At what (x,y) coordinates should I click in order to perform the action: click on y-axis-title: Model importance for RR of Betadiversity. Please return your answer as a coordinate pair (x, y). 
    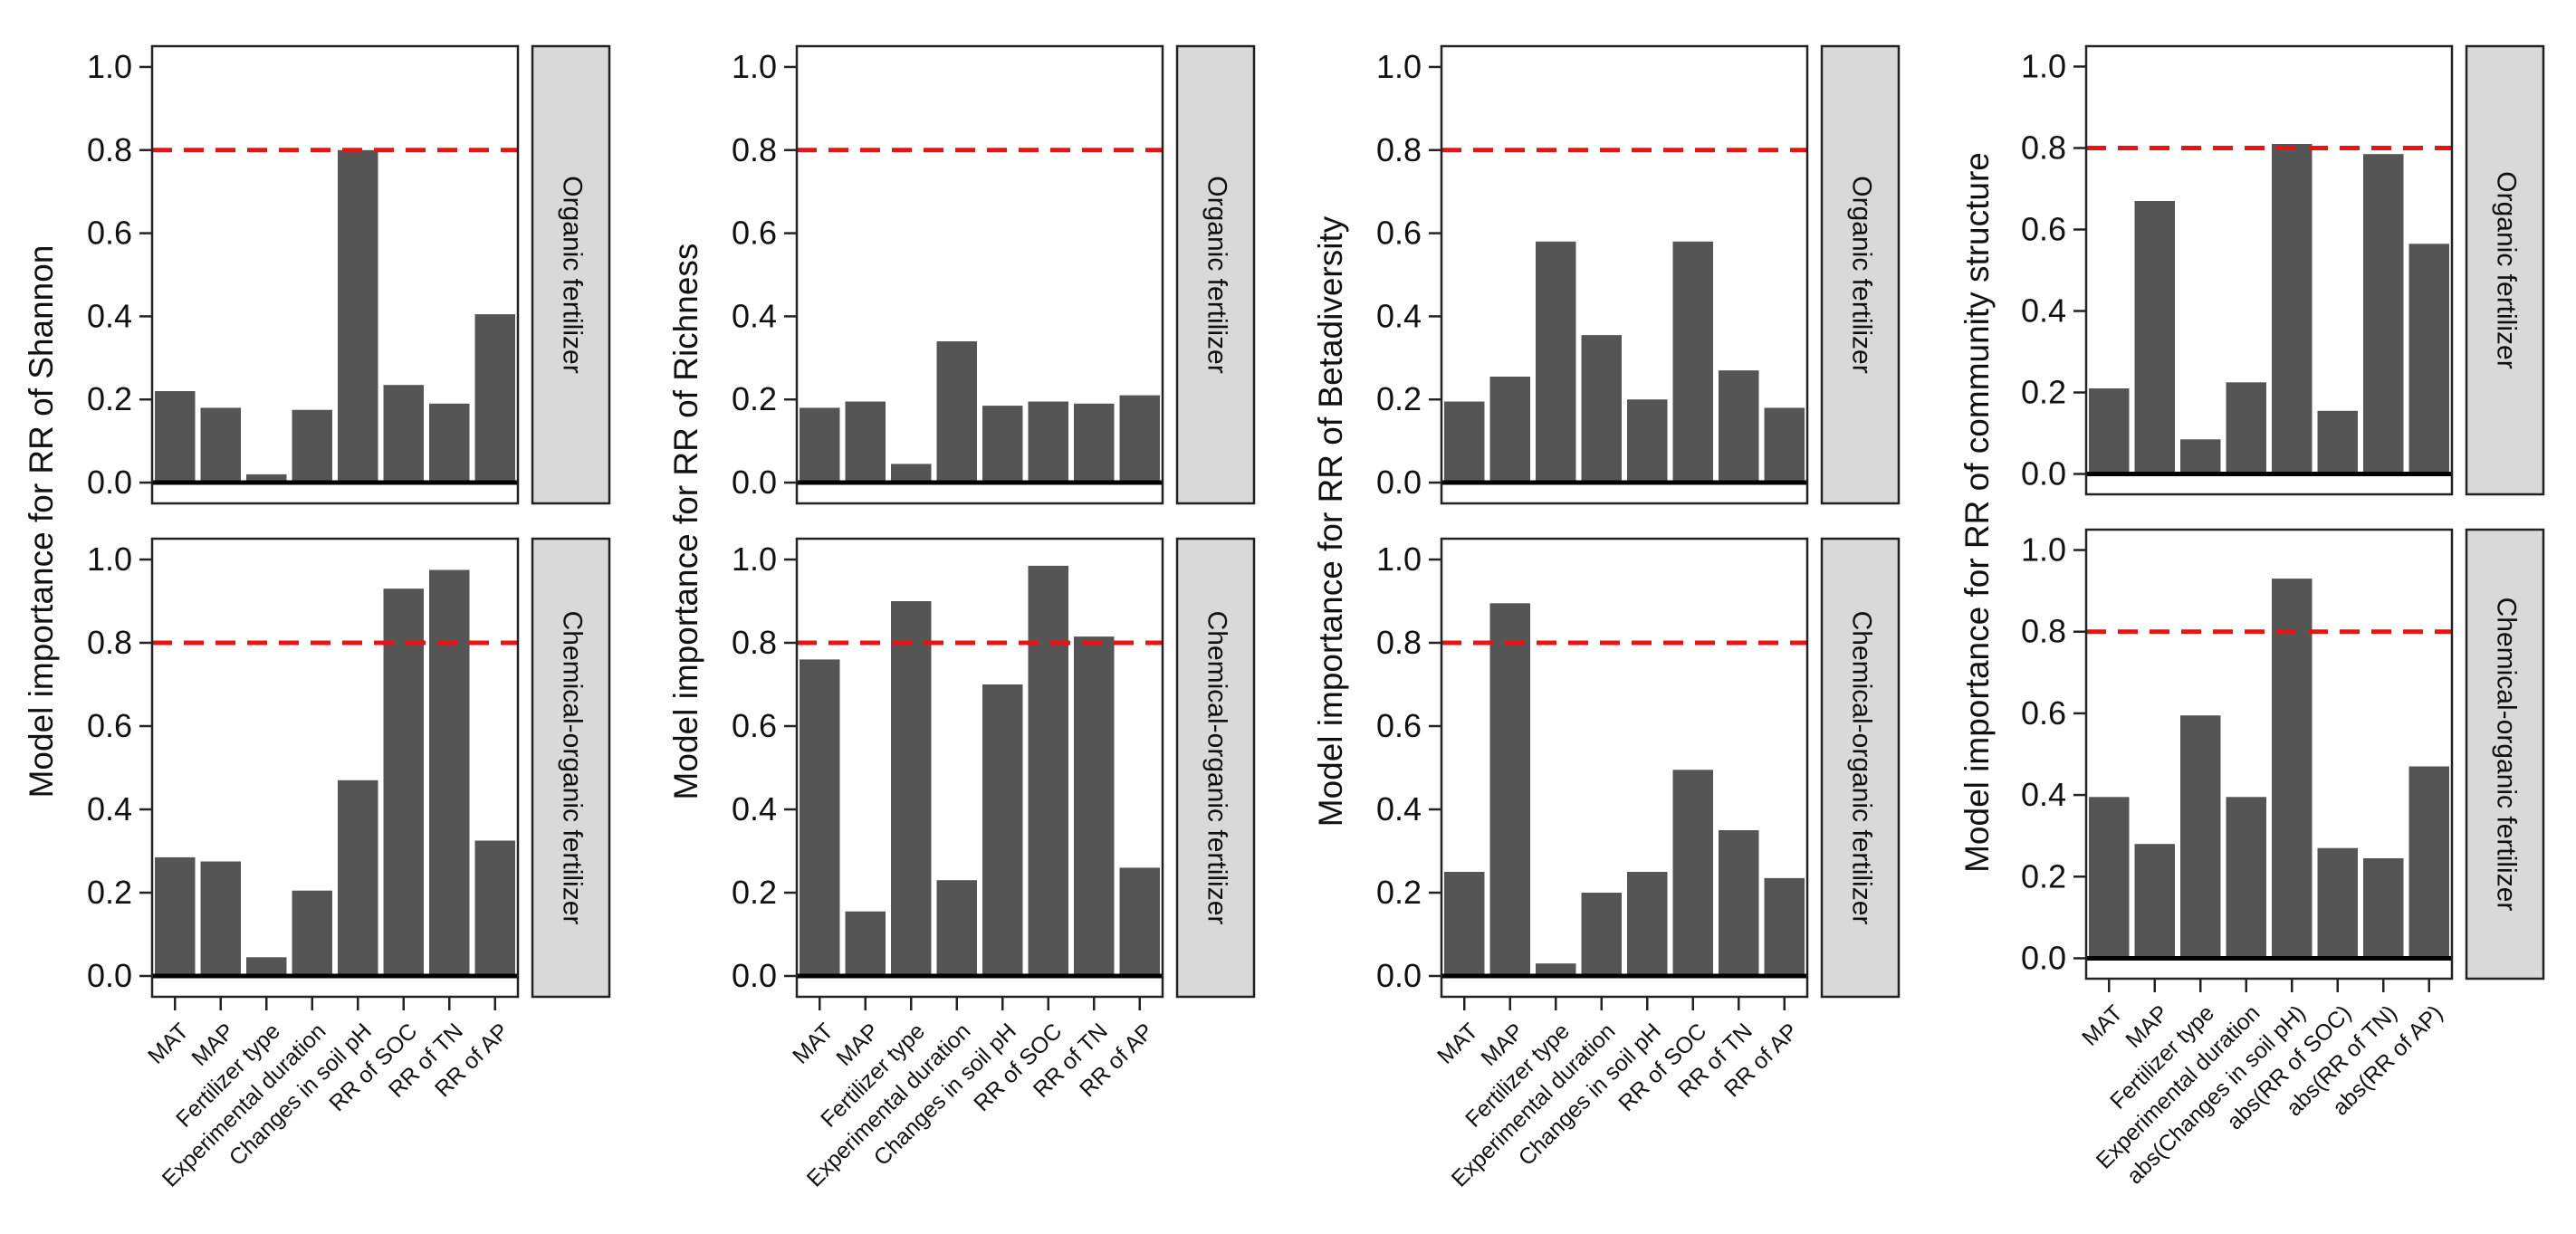
    Looking at the image, I should click on (1330, 521).